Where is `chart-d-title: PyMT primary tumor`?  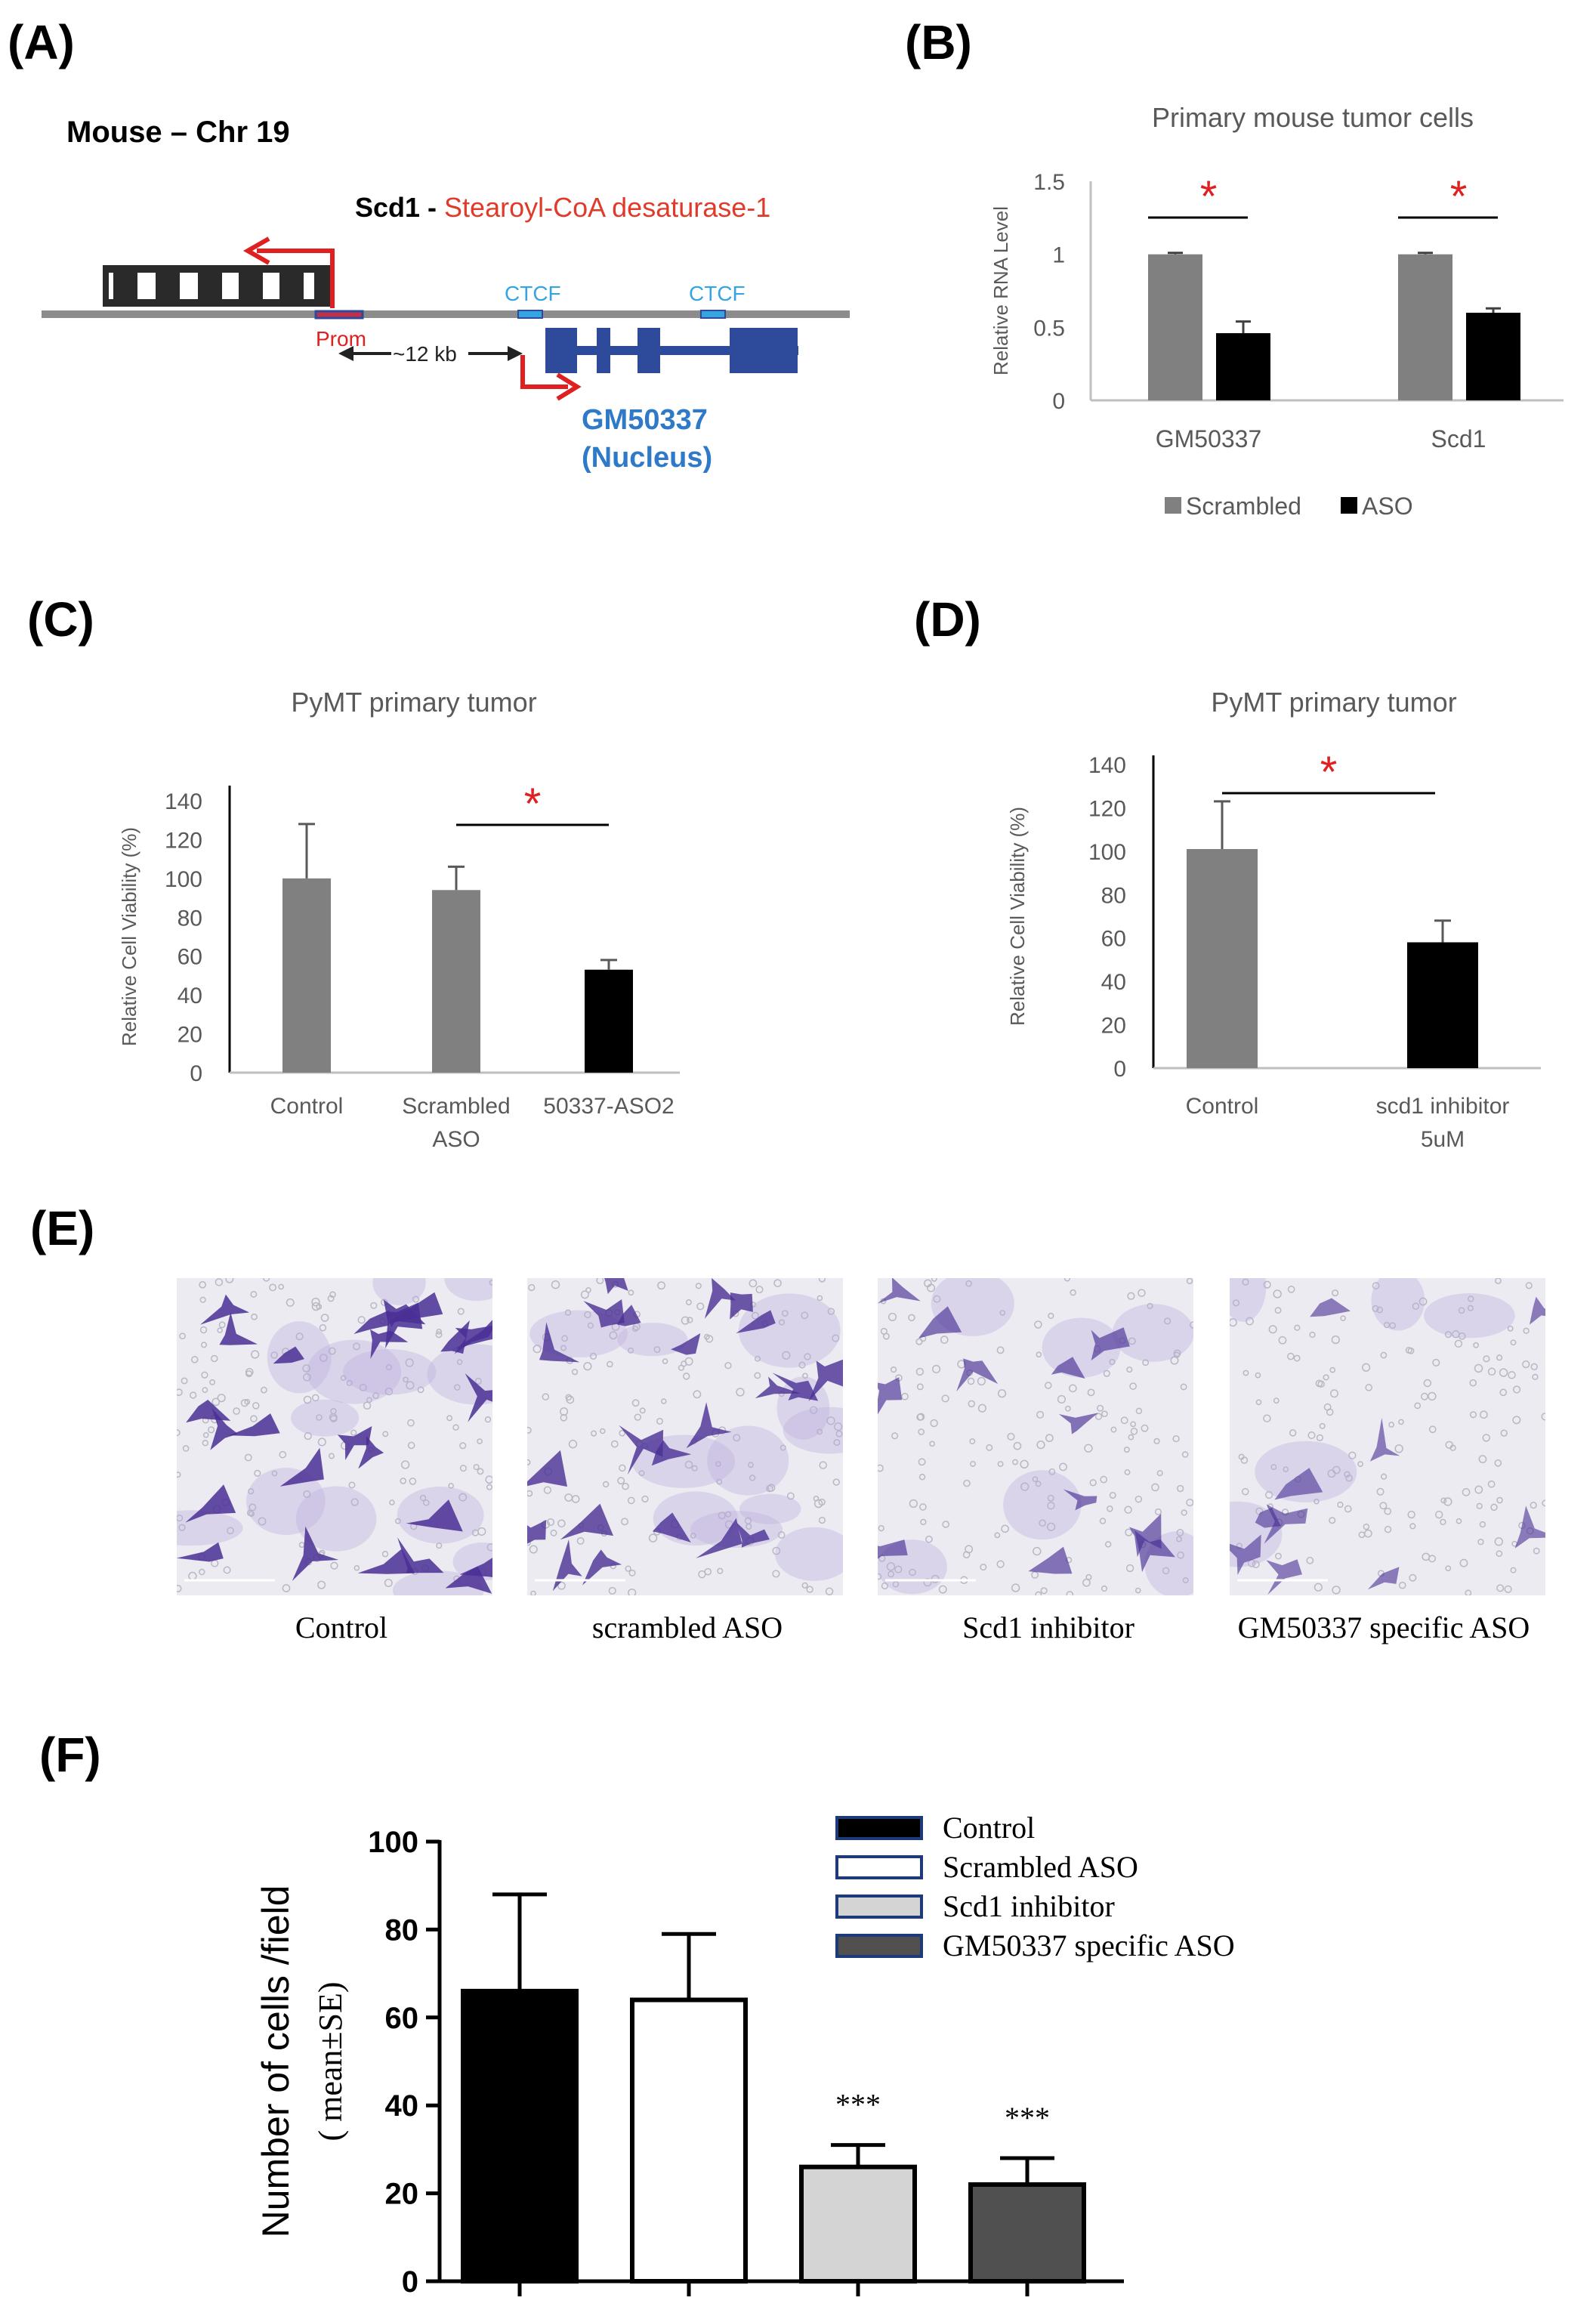 chart-d-title: PyMT primary tumor is located at coordinates (1333, 702).